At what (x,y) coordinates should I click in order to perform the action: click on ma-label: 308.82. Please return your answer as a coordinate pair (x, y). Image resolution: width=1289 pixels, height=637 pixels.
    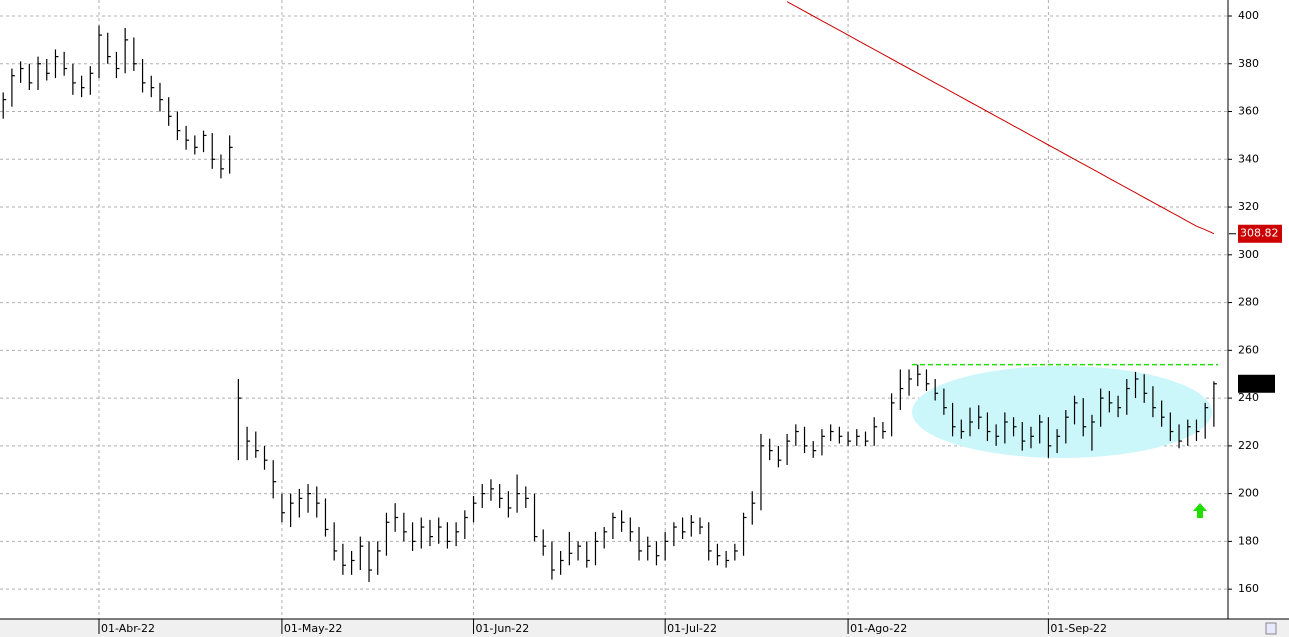
    Looking at the image, I should click on (1259, 233).